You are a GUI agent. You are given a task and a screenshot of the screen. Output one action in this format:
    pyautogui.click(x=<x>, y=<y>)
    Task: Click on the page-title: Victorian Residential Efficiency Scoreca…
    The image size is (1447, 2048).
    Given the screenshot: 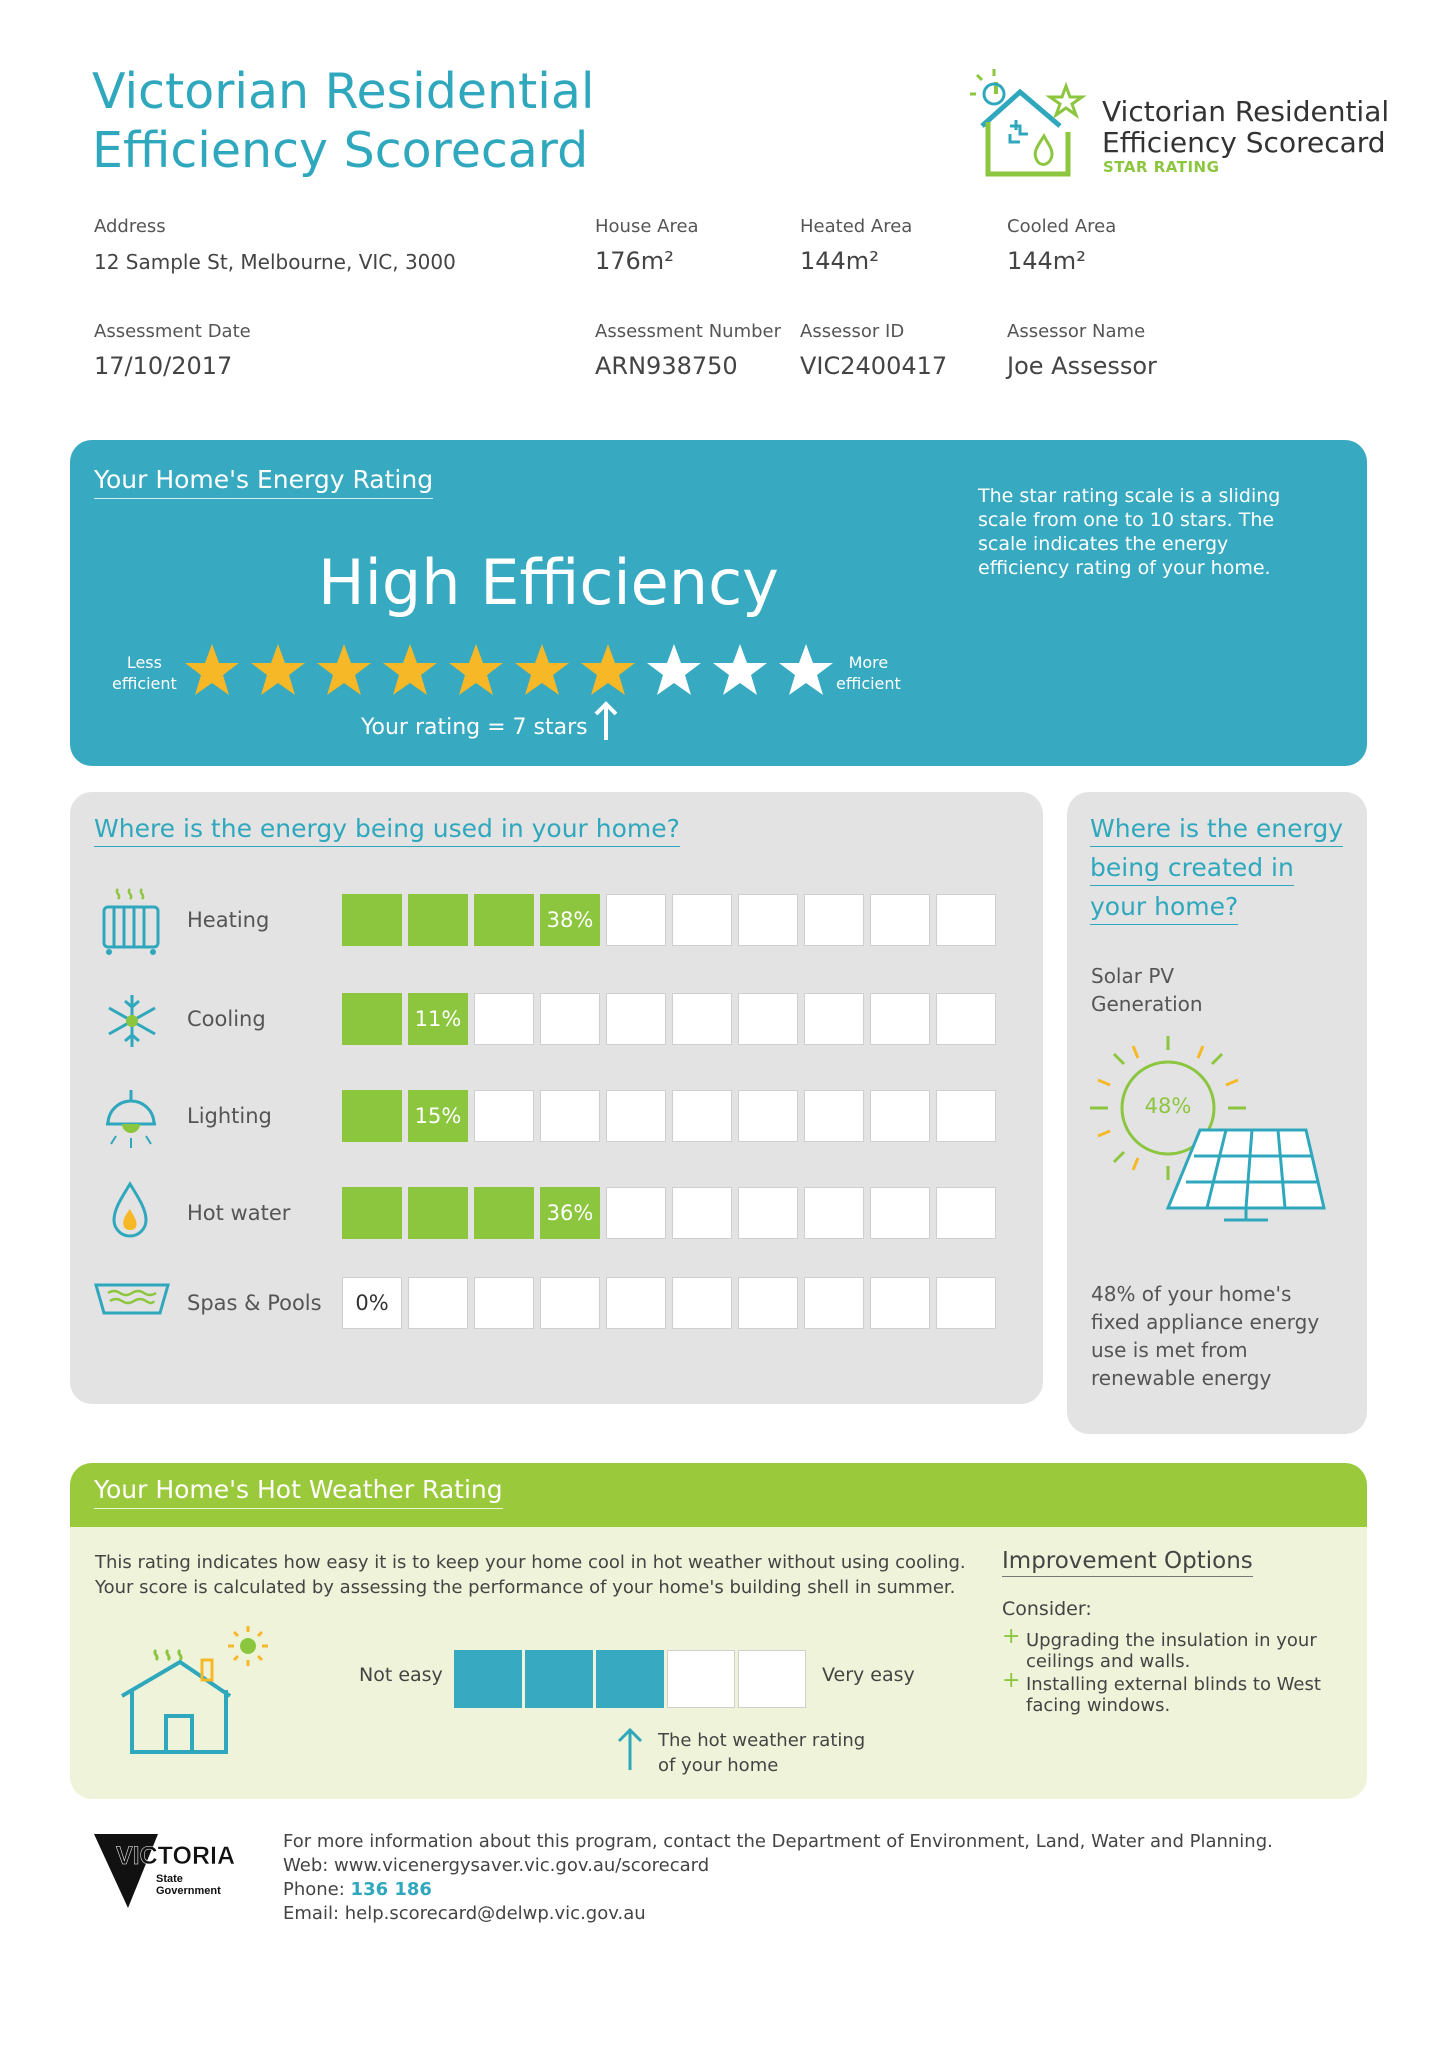 What is the action you would take?
    pyautogui.click(x=343, y=121)
    